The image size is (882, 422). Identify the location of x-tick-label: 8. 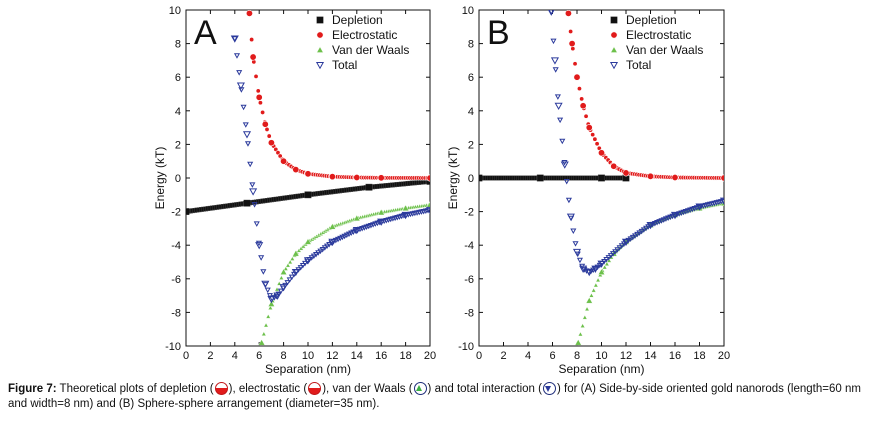
(284, 356).